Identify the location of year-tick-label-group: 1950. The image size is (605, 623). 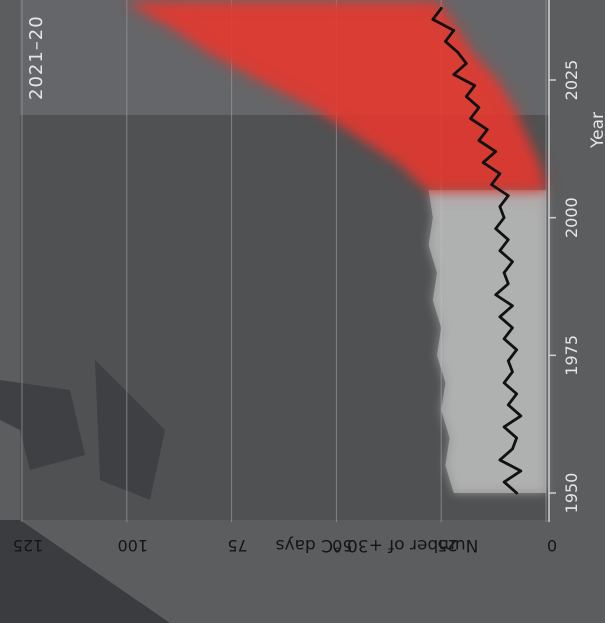
(571, 493).